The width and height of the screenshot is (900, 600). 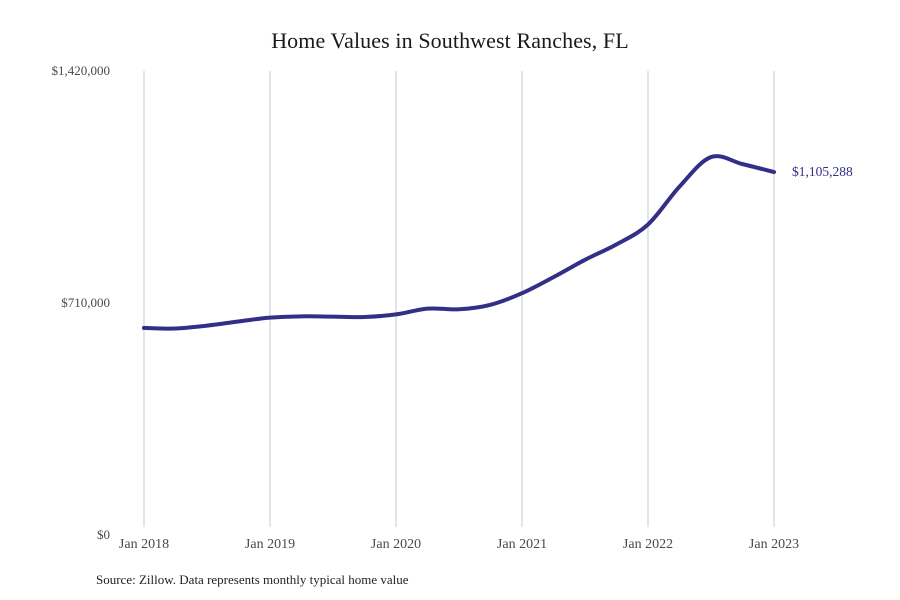 What do you see at coordinates (85, 302) in the screenshot?
I see `y-axis-tick-label-710000: $710,000` at bounding box center [85, 302].